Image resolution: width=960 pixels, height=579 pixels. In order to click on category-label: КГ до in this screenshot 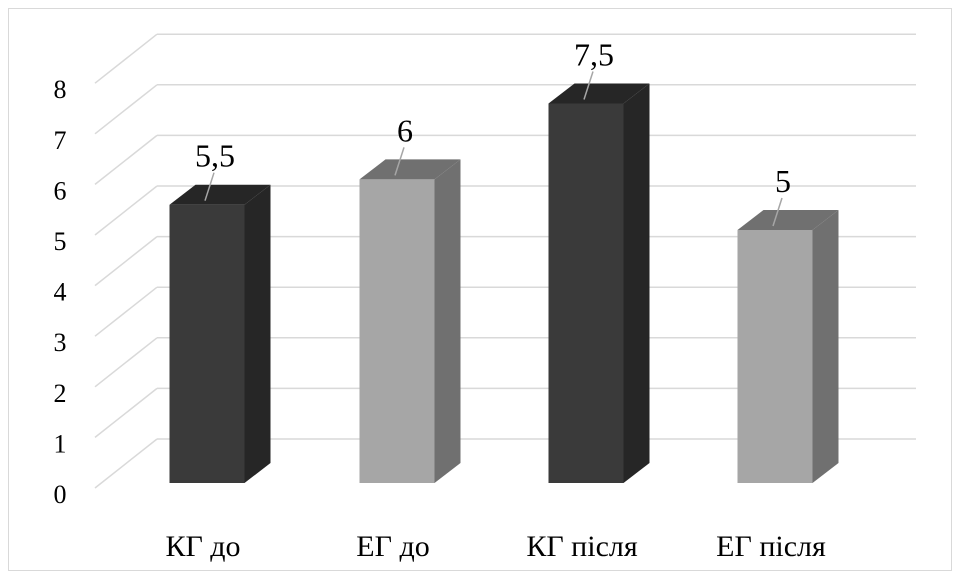, I will do `click(202, 546)`.